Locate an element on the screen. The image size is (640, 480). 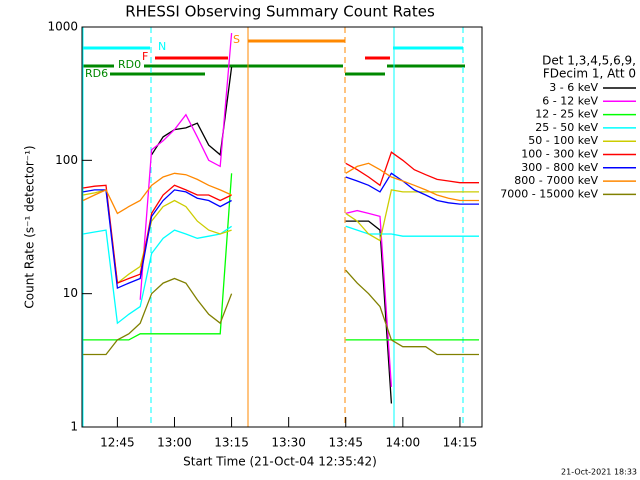
footer: 21-Oct-2021 18:33 is located at coordinates (599, 472).